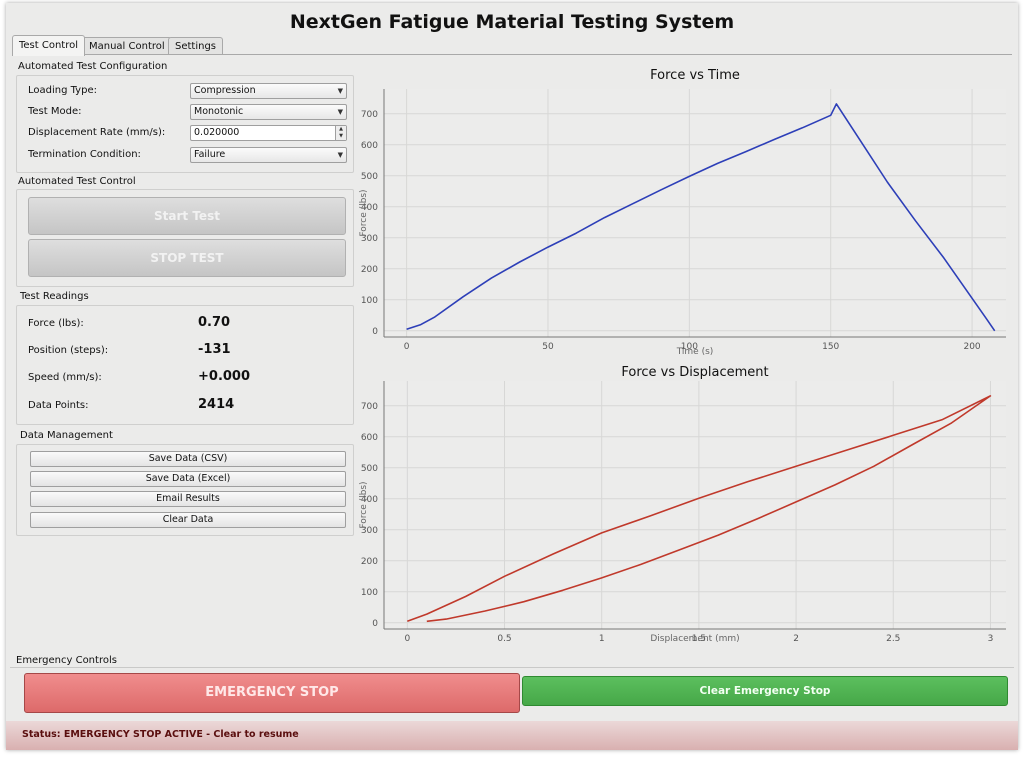 The image size is (1024, 761). What do you see at coordinates (268, 133) in the screenshot?
I see `displacement-rate-spinbox: 0.020000 ▲ ▼` at bounding box center [268, 133].